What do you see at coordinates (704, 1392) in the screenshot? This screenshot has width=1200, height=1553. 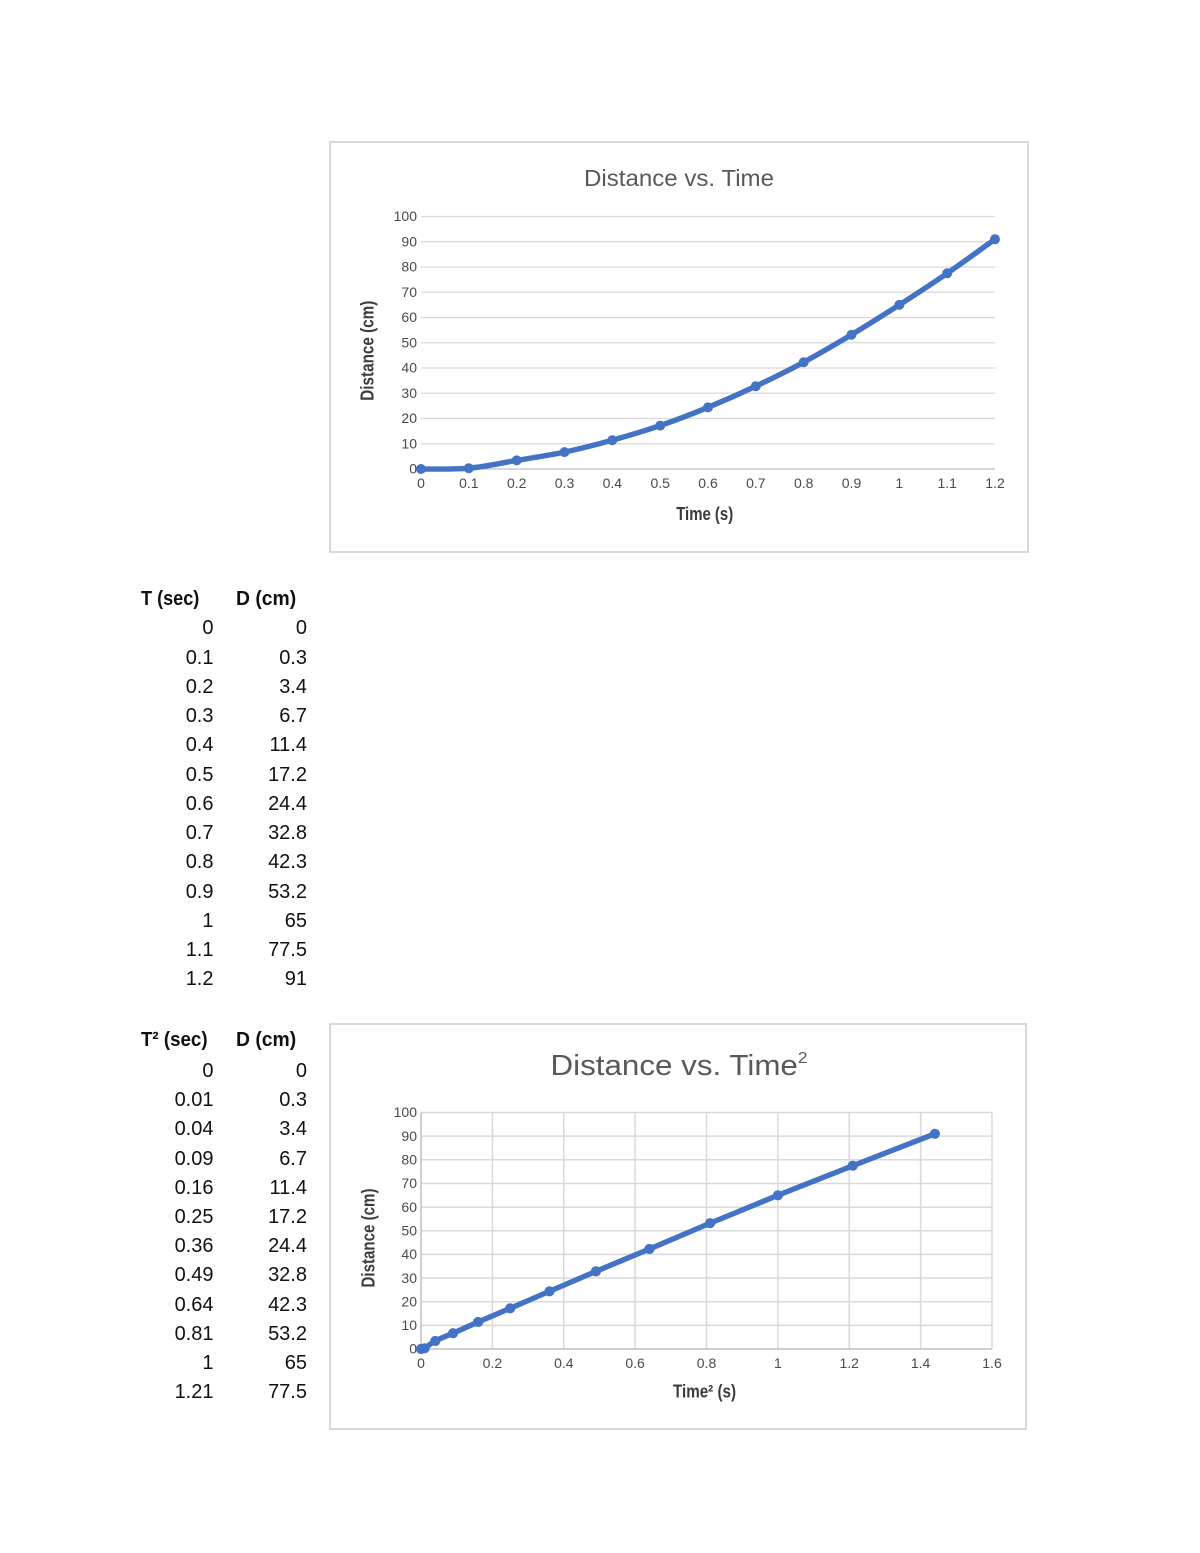 I see `svg-text: Time² (s)` at bounding box center [704, 1392].